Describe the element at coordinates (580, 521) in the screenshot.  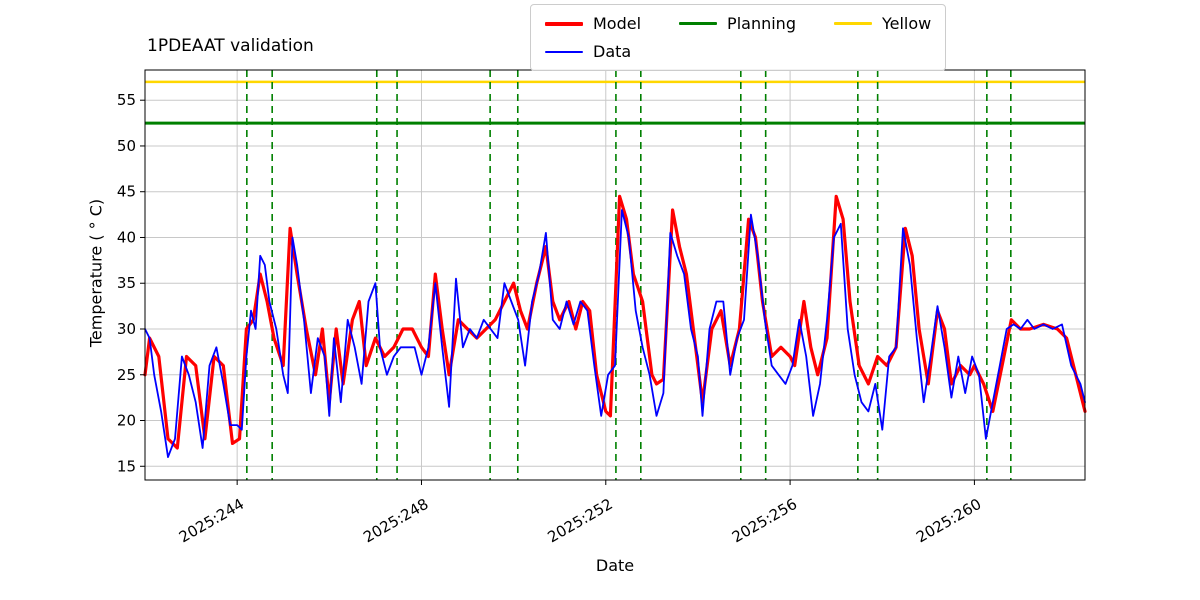
I see `x-tick-label: 2025:252` at that location.